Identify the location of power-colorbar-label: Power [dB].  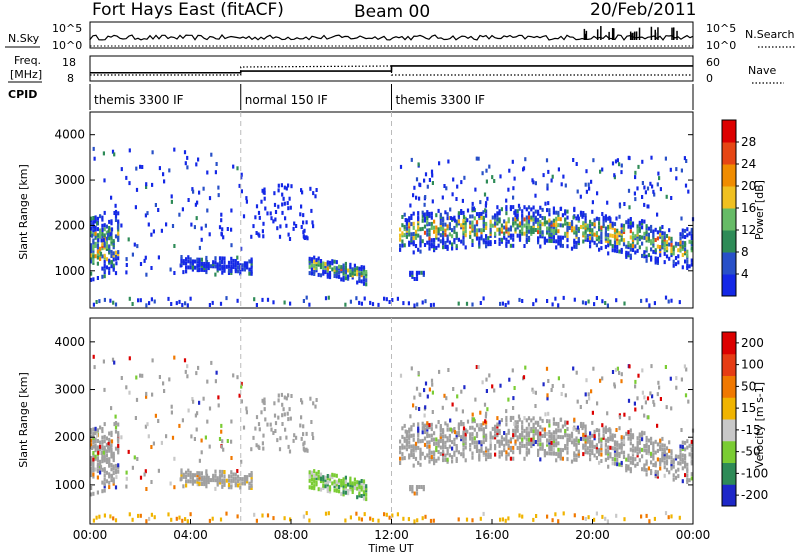
(759, 210).